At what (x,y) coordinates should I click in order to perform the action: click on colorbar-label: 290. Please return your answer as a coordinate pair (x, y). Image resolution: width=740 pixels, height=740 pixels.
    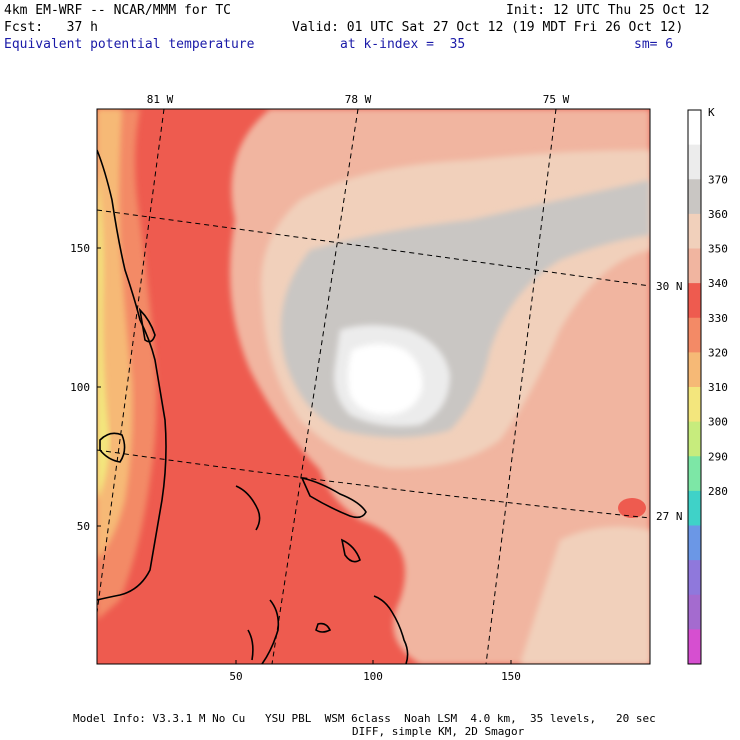
    Looking at the image, I should click on (718, 456).